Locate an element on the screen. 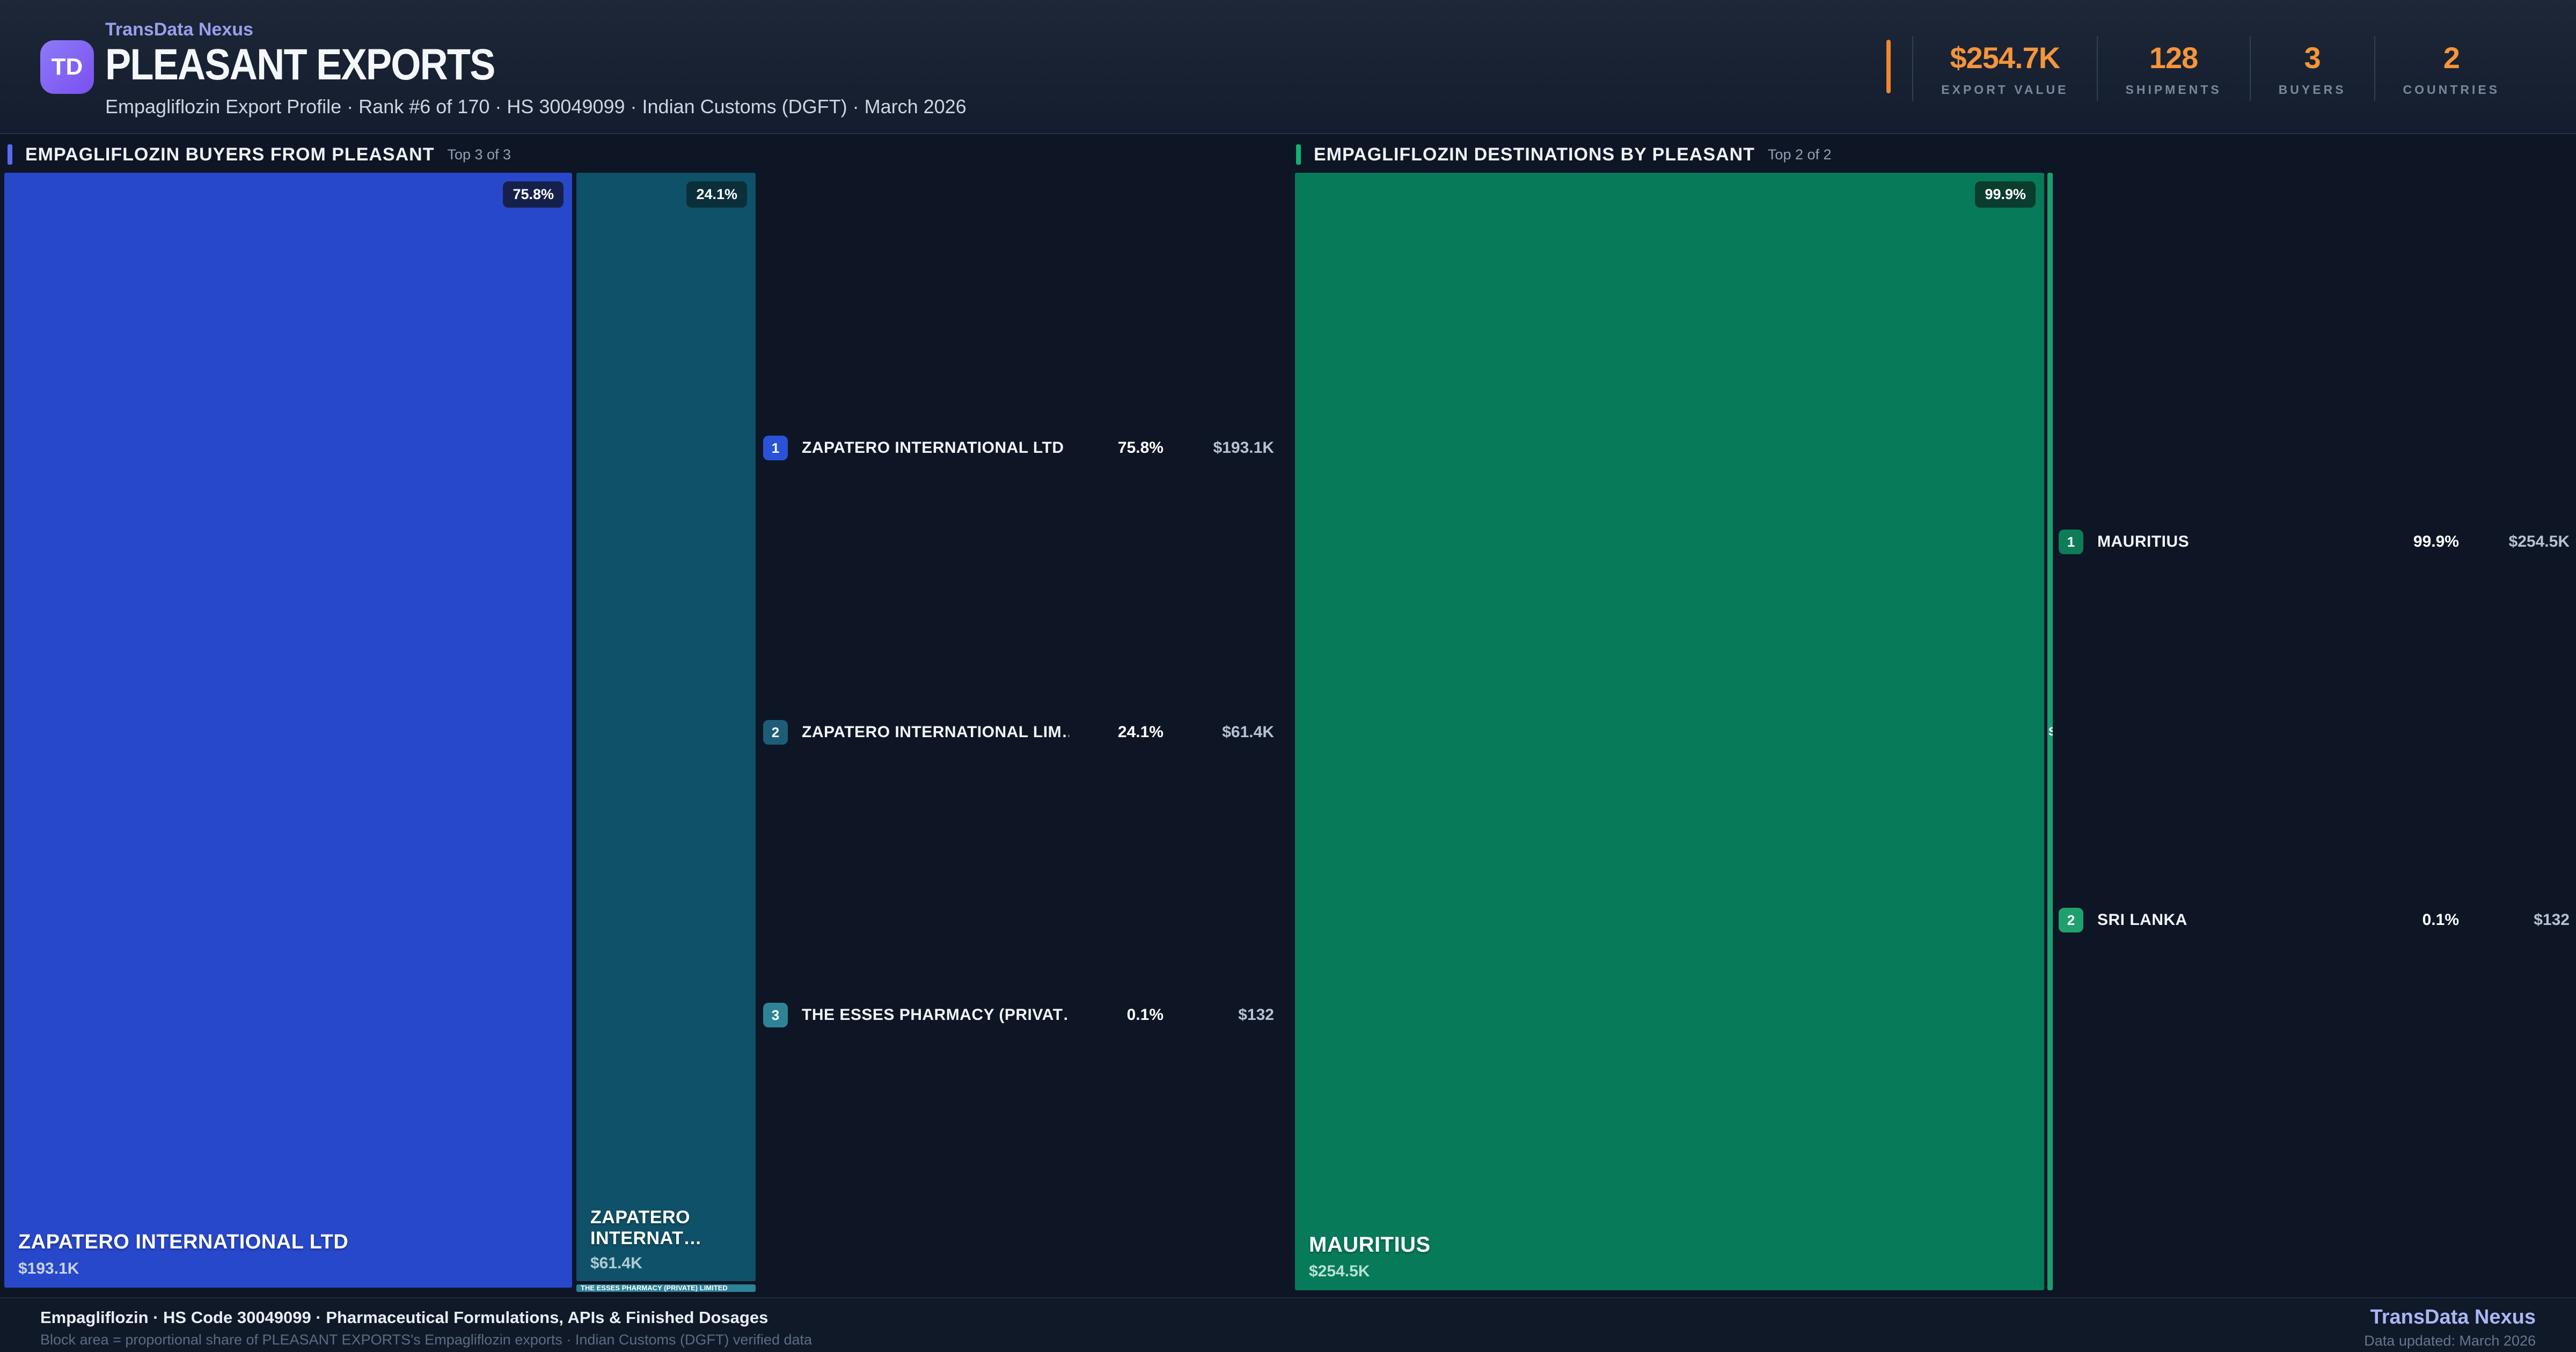 The image size is (2576, 1352). block-label: ZAPATERO INTERNAT… $61.4K is located at coordinates (667, 1240).